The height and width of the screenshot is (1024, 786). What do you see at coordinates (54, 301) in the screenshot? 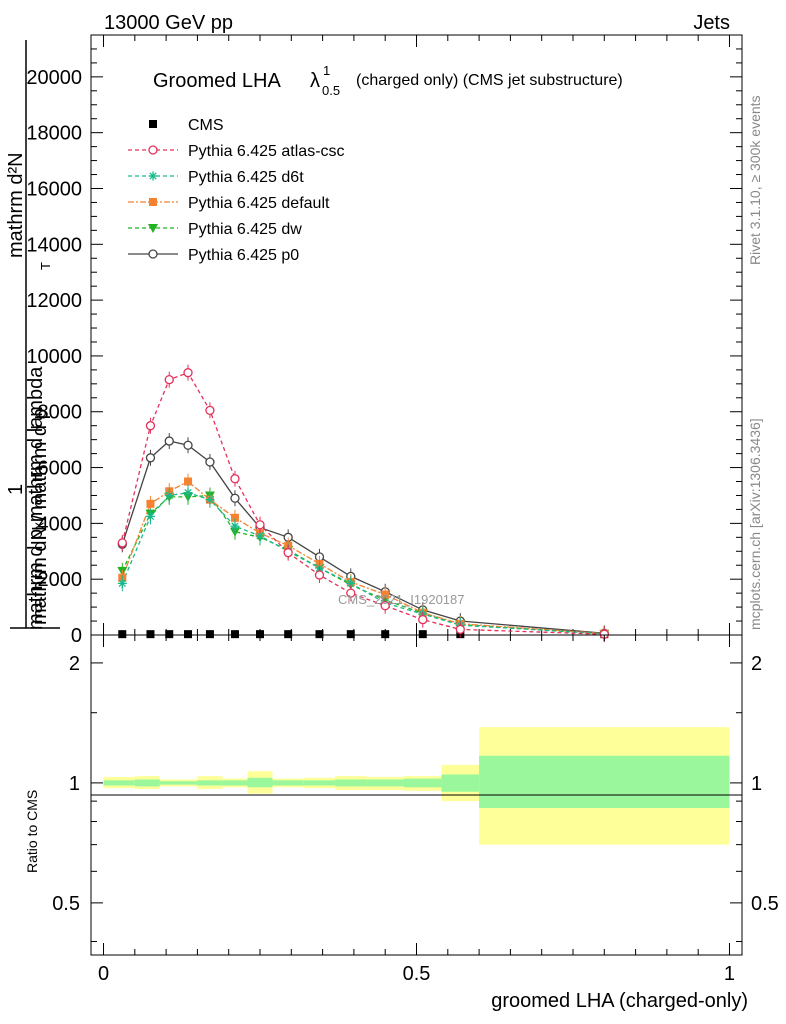
I see `main-ytick-label: 12000` at bounding box center [54, 301].